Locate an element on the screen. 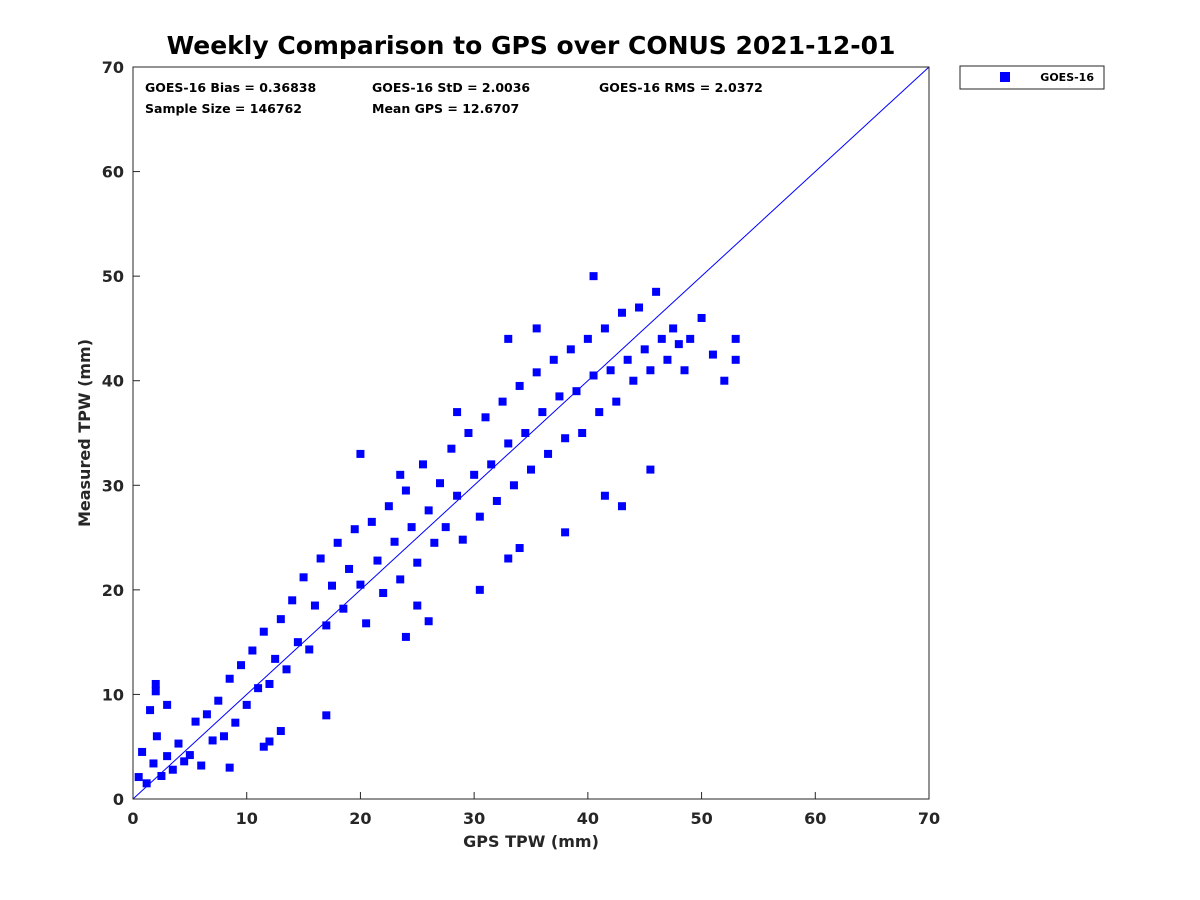 The width and height of the screenshot is (1200, 900). x-tick-label: 40 is located at coordinates (588, 818).